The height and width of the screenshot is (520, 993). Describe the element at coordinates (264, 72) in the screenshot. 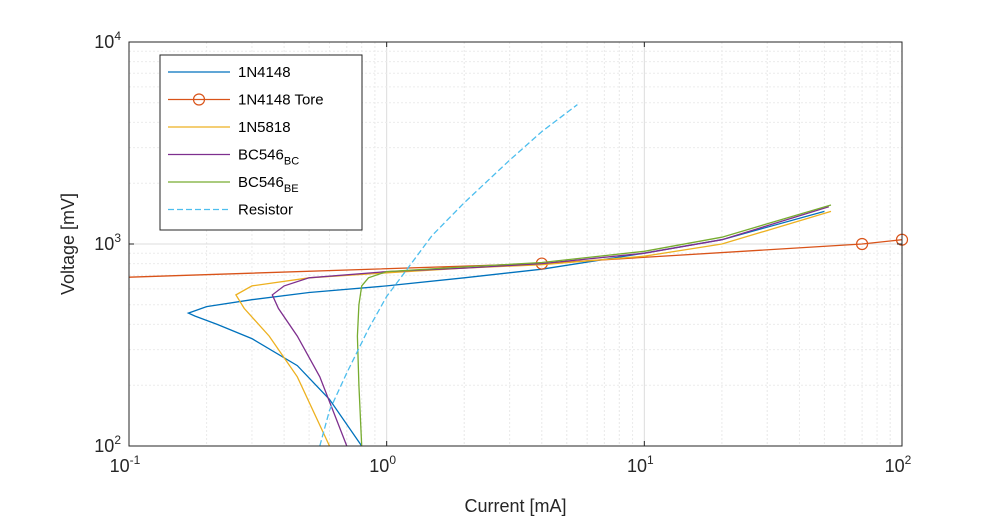

I see `legend-label: 1N4148` at that location.